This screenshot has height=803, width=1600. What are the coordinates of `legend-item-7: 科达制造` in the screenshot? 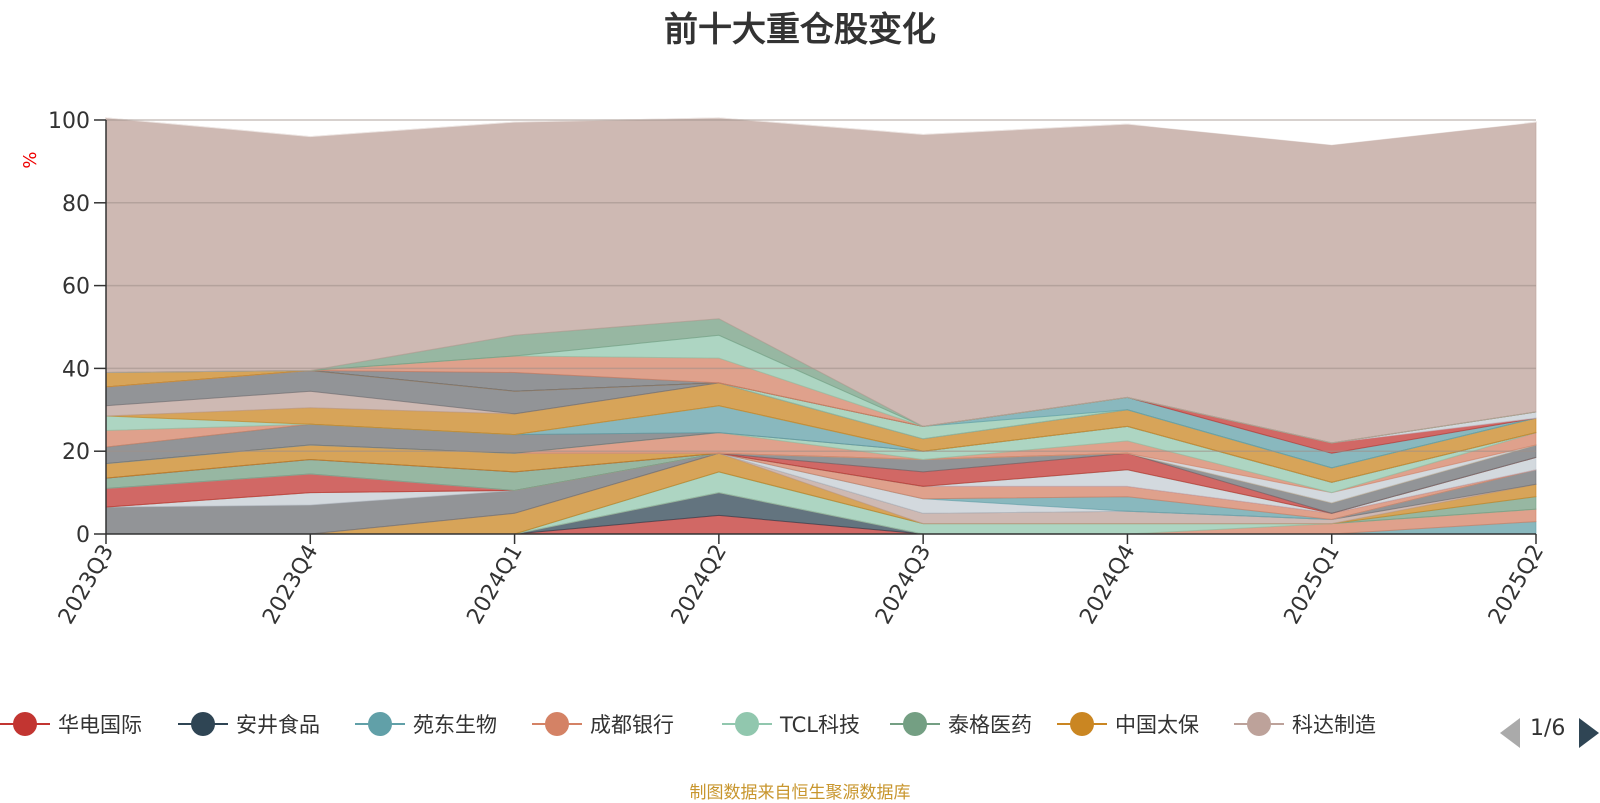 It's located at (1305, 724).